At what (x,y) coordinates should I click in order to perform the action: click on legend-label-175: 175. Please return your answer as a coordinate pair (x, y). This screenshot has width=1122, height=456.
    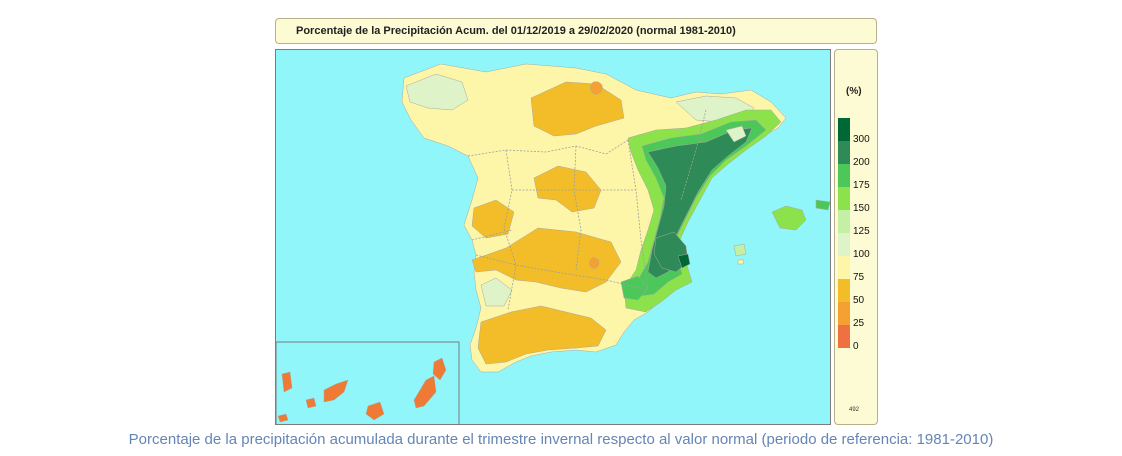
    Looking at the image, I should click on (861, 185).